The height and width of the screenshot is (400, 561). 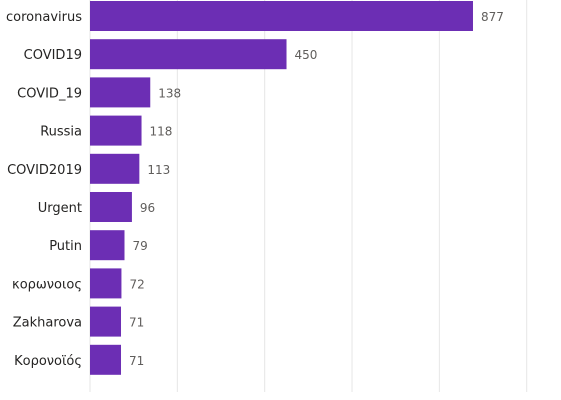 I want to click on data-label: 79, so click(x=139, y=246).